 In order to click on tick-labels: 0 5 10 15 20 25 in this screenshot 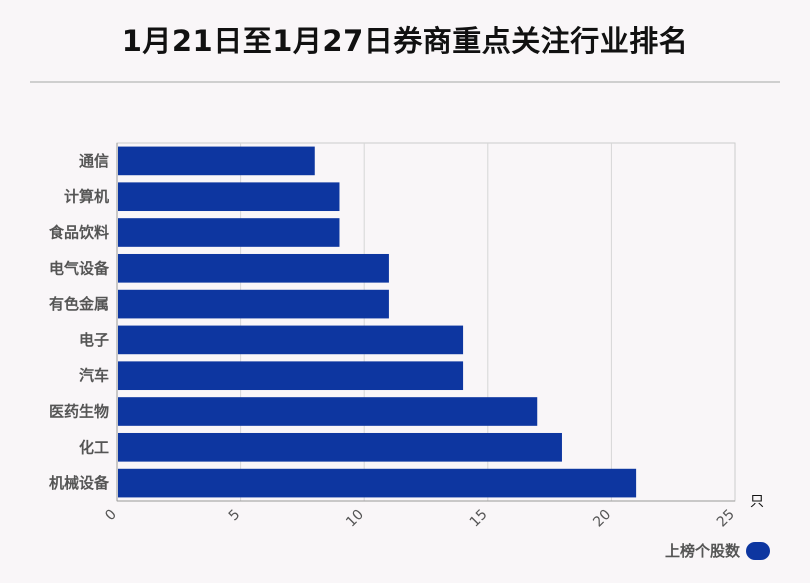, I will do `click(420, 519)`.